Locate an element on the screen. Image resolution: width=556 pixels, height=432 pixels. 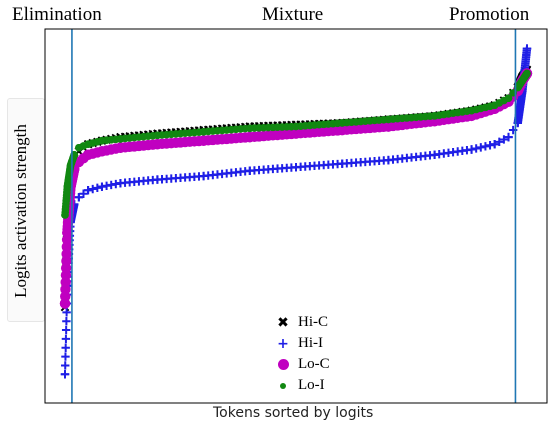
legend-item-hi-c: ✖ Hi-C is located at coordinates (301, 322).